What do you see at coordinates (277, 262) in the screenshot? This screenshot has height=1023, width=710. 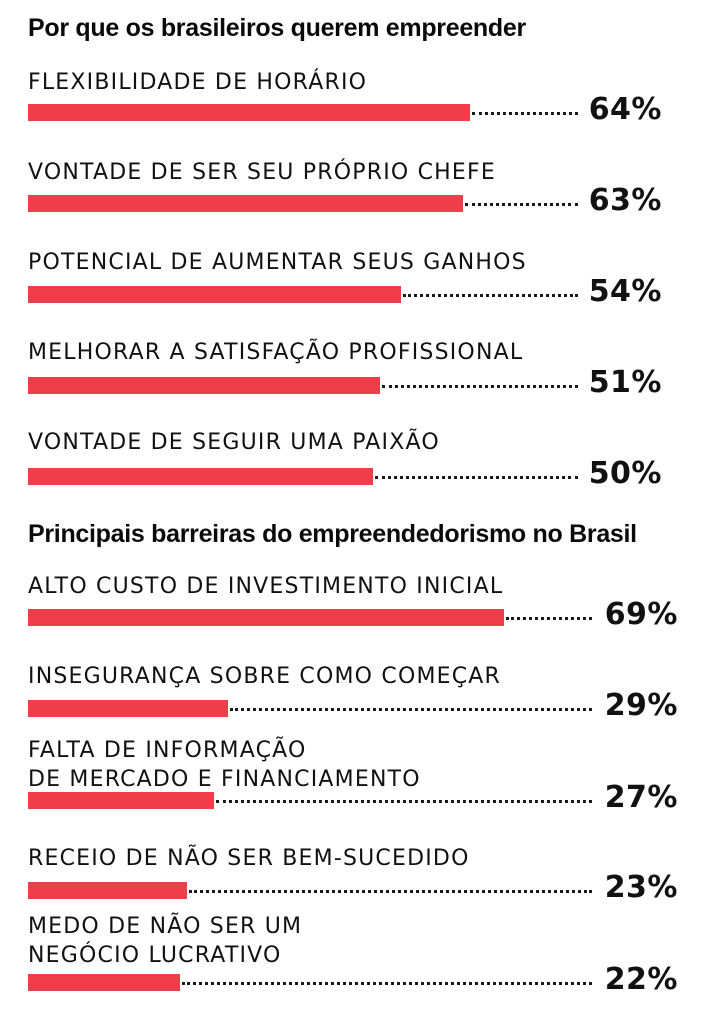 I see `bar-label: POTENCIAL DE AUMENTAR SEUS GANHOS` at bounding box center [277, 262].